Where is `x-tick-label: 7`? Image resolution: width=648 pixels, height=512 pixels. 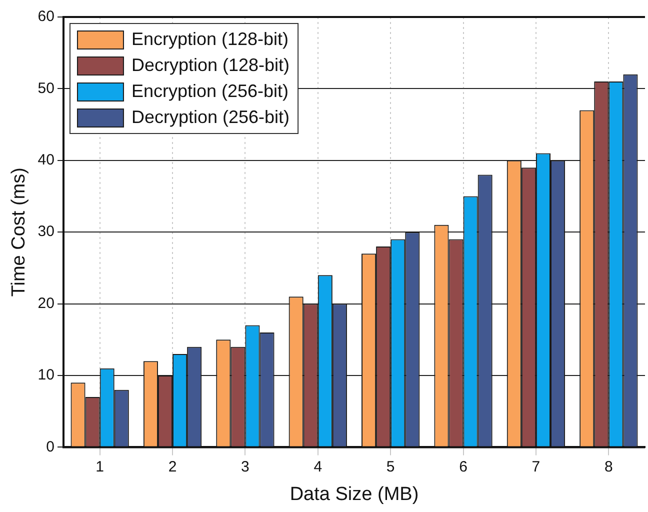 x-tick-label: 7 is located at coordinates (536, 467).